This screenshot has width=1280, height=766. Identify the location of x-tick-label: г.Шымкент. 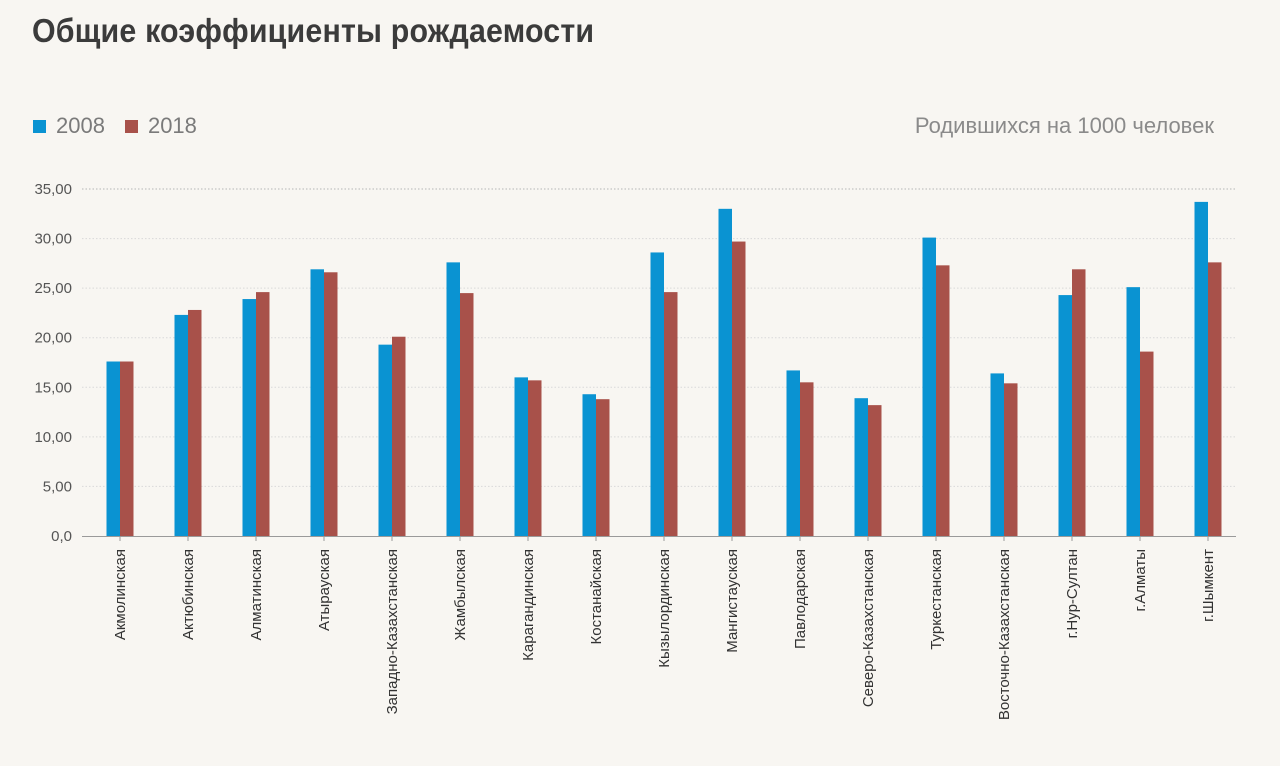
(1208, 585).